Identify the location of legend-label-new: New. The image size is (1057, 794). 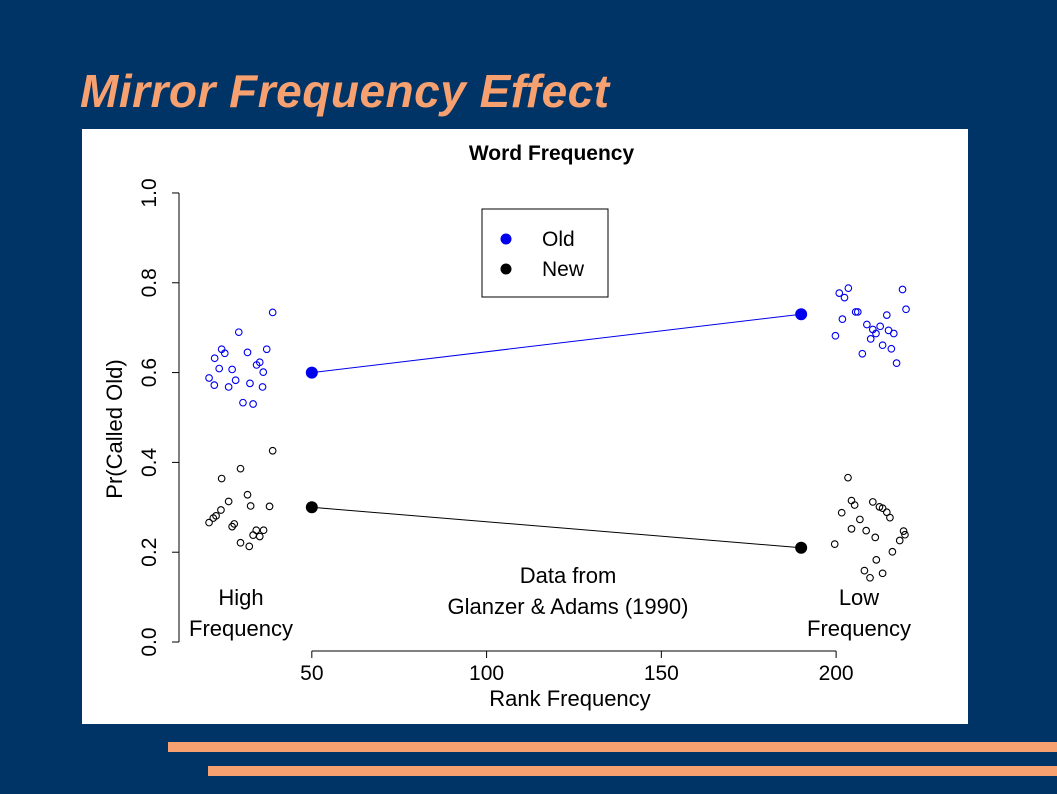
(563, 269).